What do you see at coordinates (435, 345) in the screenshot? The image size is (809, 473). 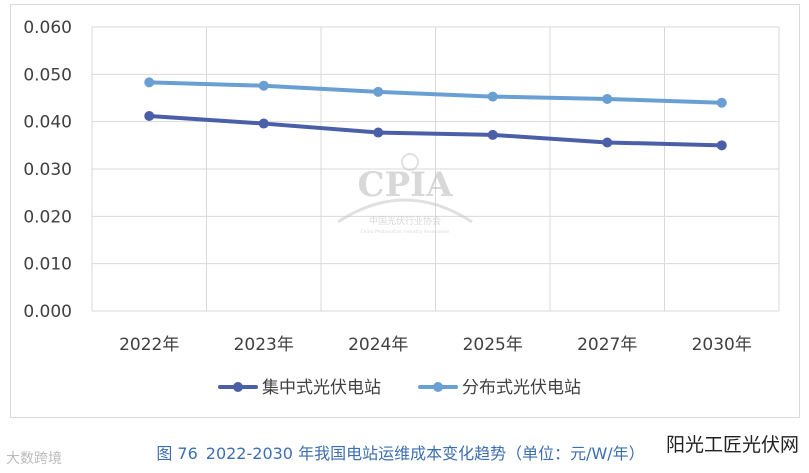 I see `x-axis-ticks: 2022年 2023年 2024年 2025年 2027年 2030年` at bounding box center [435, 345].